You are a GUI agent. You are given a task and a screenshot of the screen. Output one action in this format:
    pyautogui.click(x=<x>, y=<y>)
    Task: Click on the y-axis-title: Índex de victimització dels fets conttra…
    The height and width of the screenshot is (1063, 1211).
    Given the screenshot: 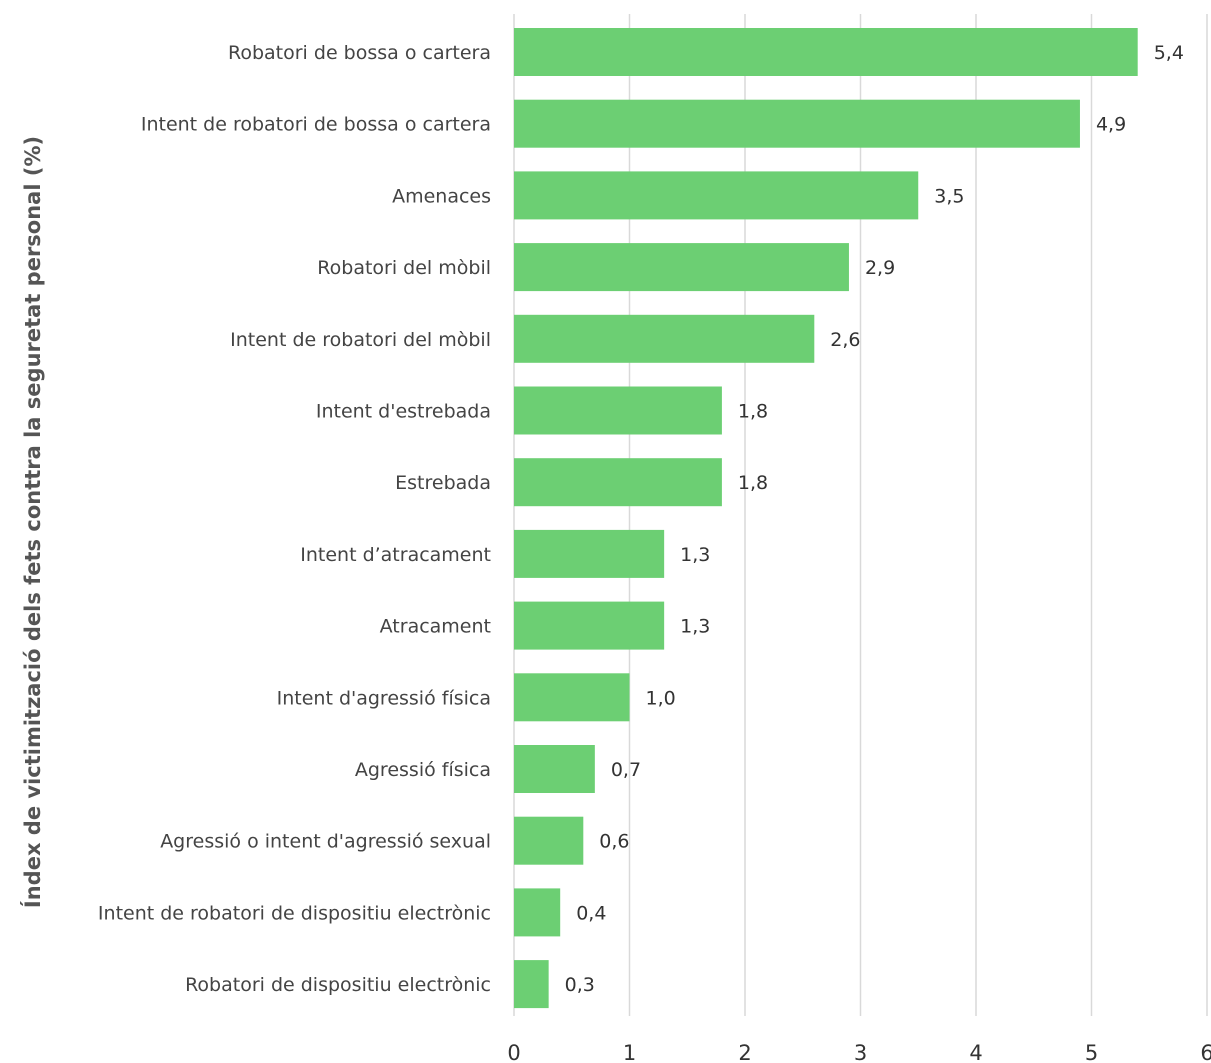 What is the action you would take?
    pyautogui.click(x=32, y=522)
    